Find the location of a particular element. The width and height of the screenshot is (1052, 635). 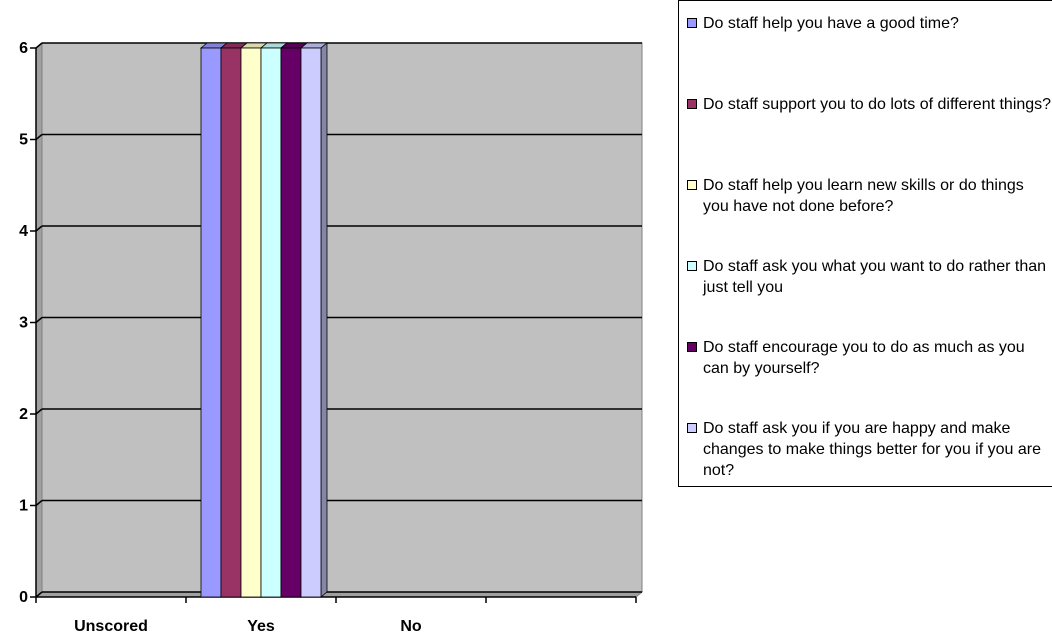

y-tick-label: 0 is located at coordinates (23, 597).